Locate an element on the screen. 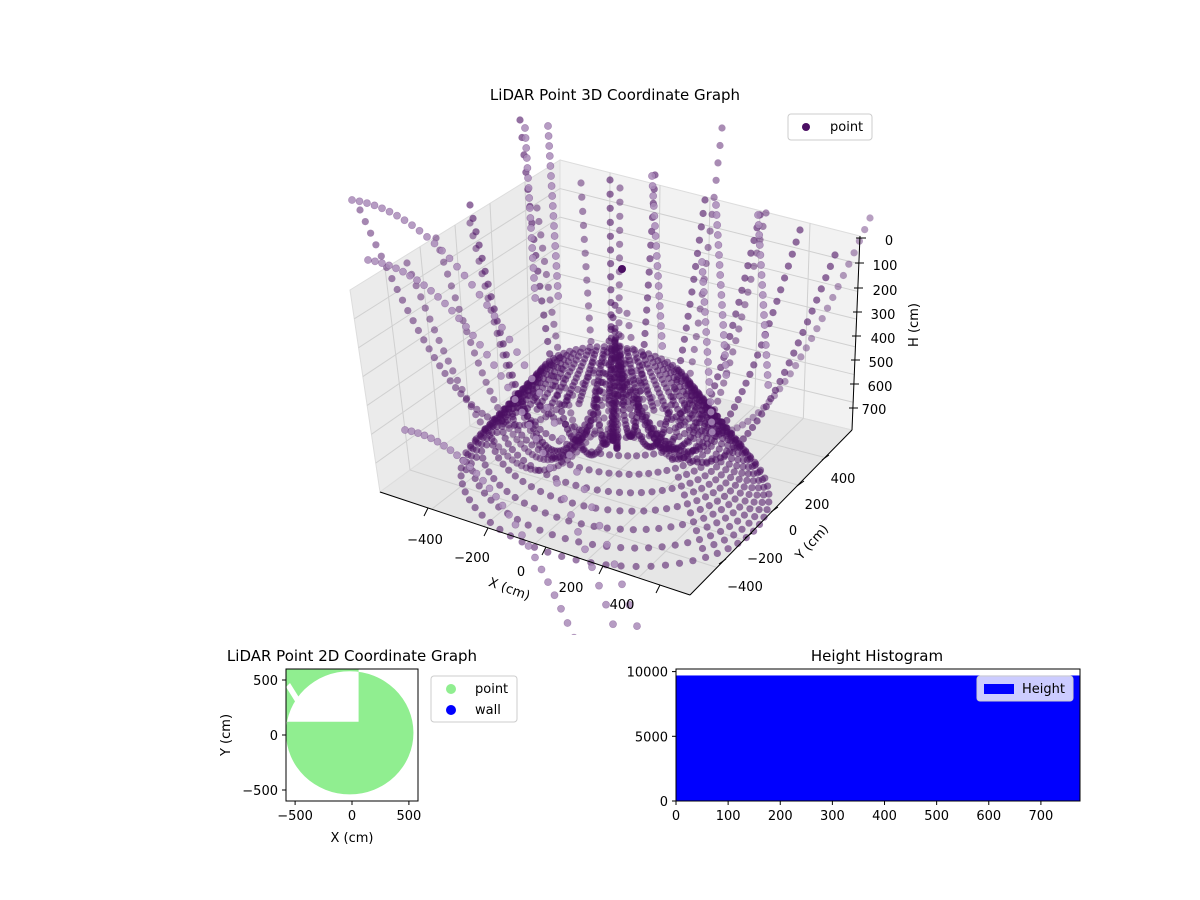  x-tick-label: 200 is located at coordinates (571, 588).